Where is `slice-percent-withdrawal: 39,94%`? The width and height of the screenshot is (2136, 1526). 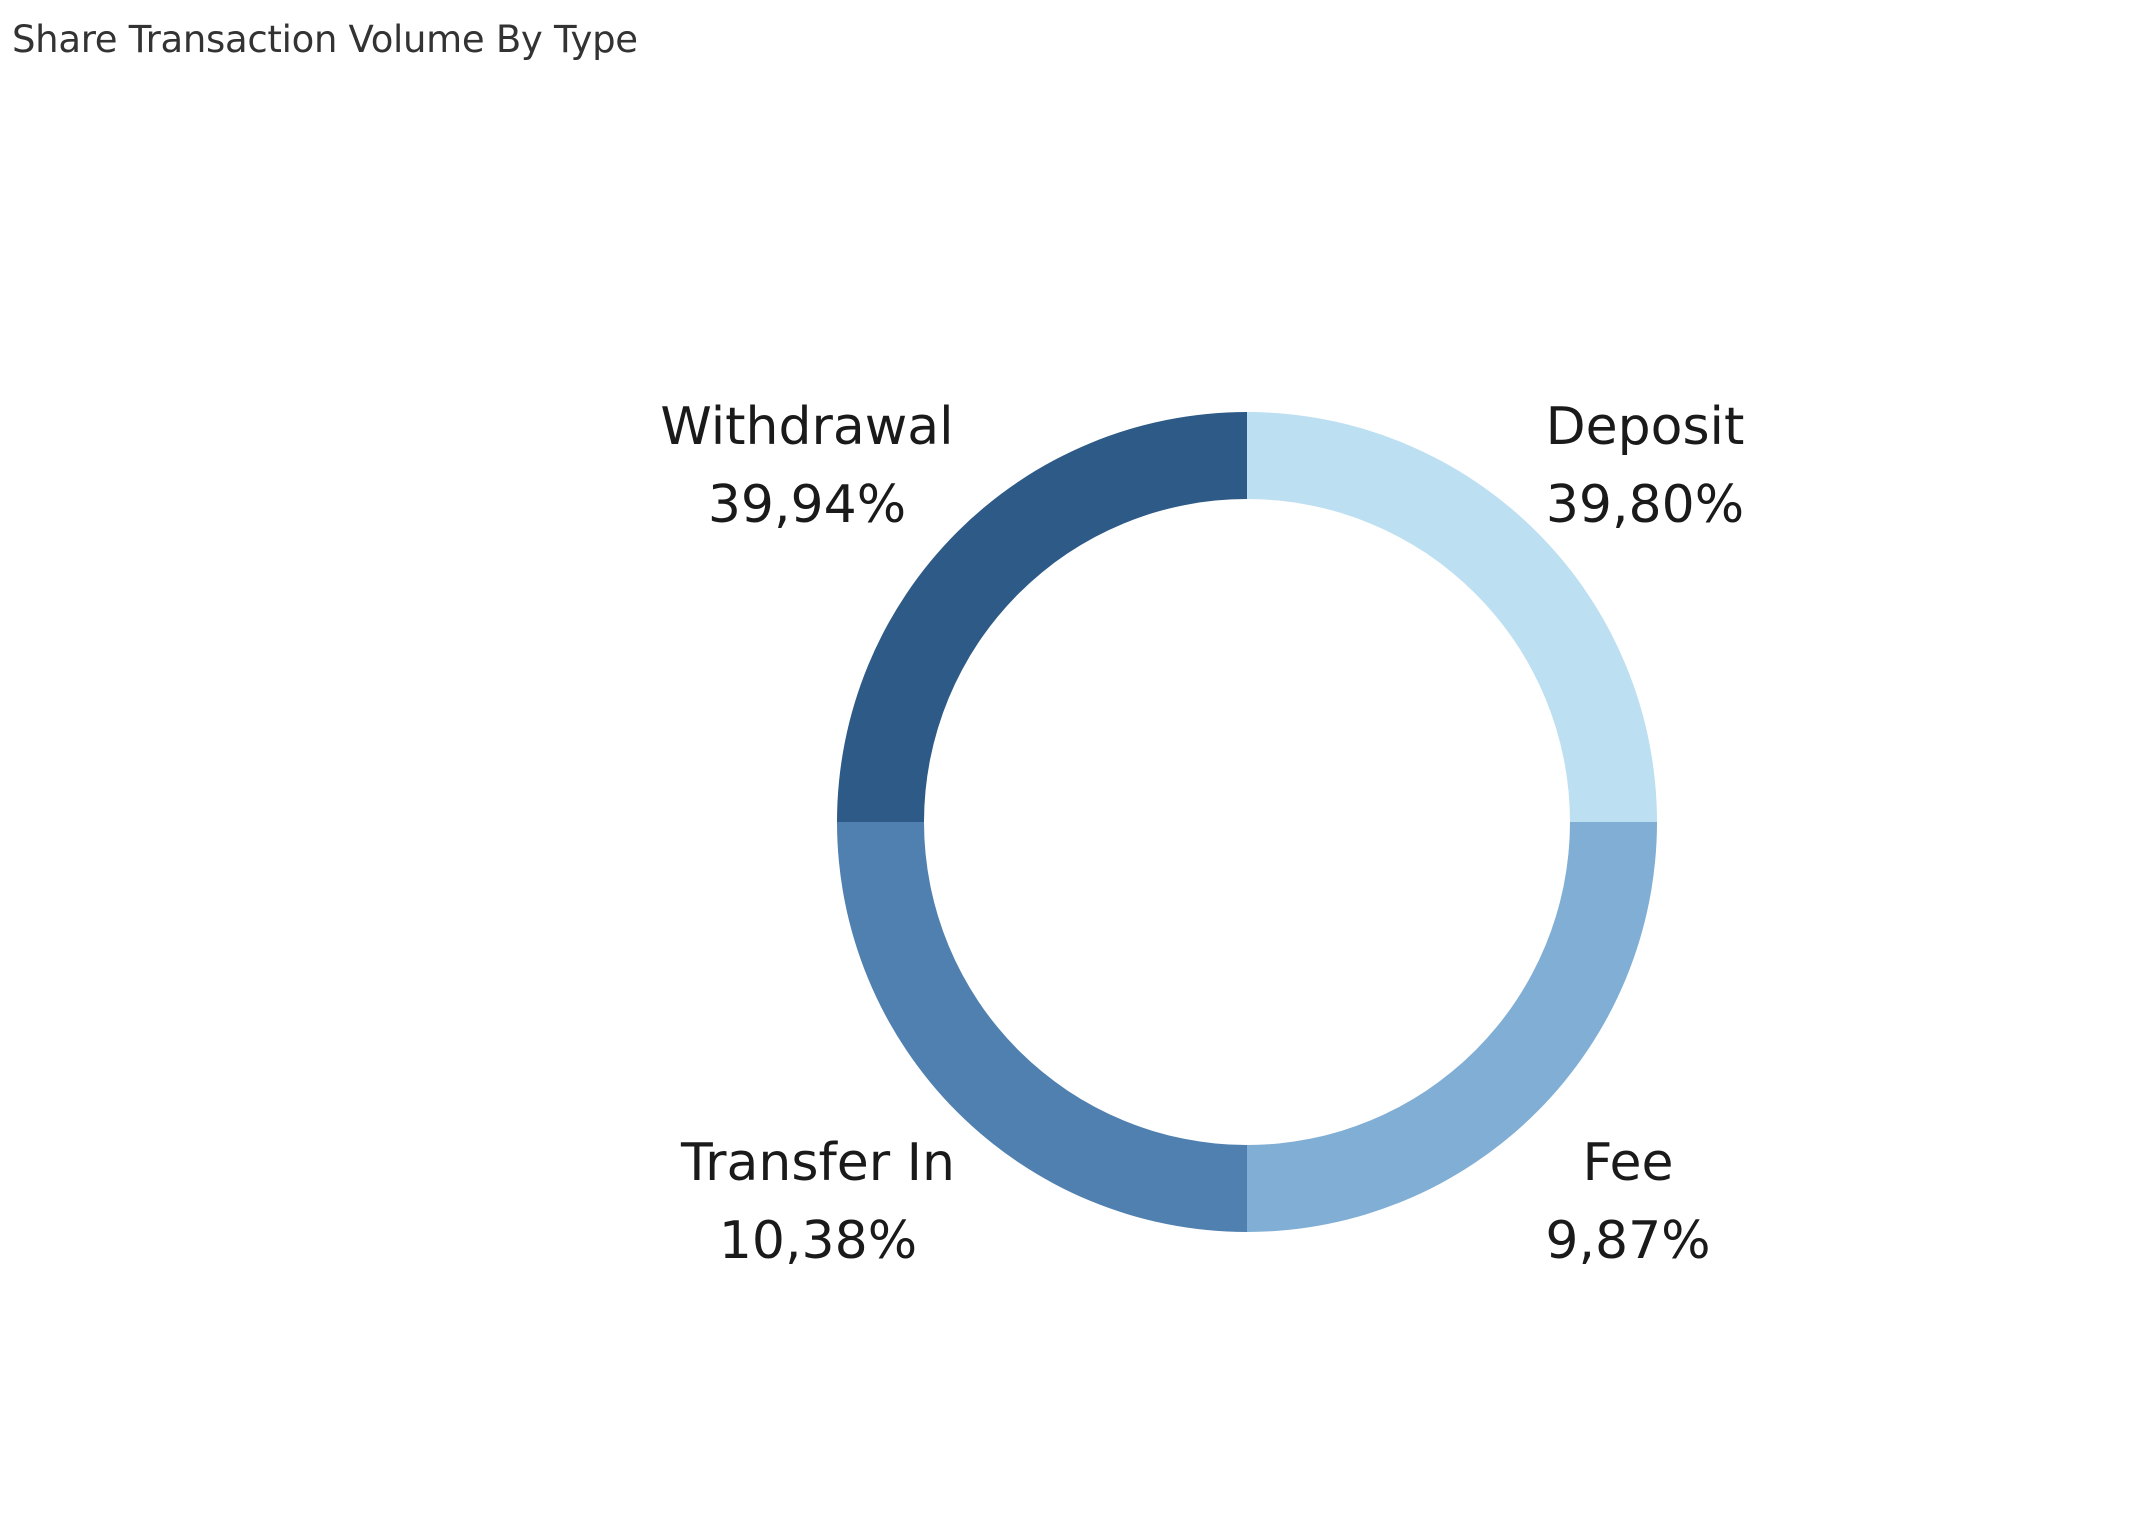
slice-percent-withdrawal: 39,94% is located at coordinates (807, 505).